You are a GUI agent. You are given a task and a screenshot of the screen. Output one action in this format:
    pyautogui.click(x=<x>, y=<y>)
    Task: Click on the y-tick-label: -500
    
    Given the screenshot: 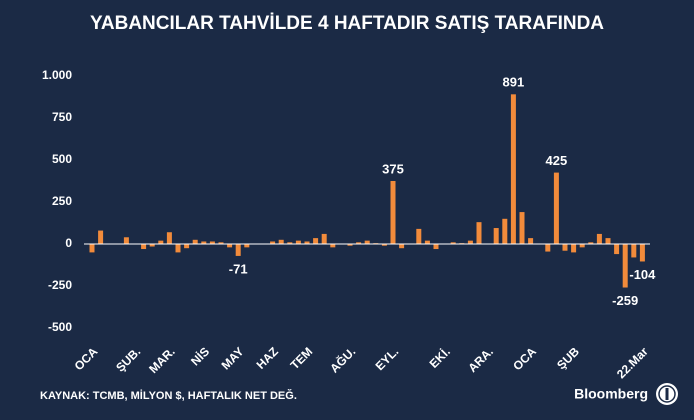 What is the action you would take?
    pyautogui.click(x=60, y=327)
    